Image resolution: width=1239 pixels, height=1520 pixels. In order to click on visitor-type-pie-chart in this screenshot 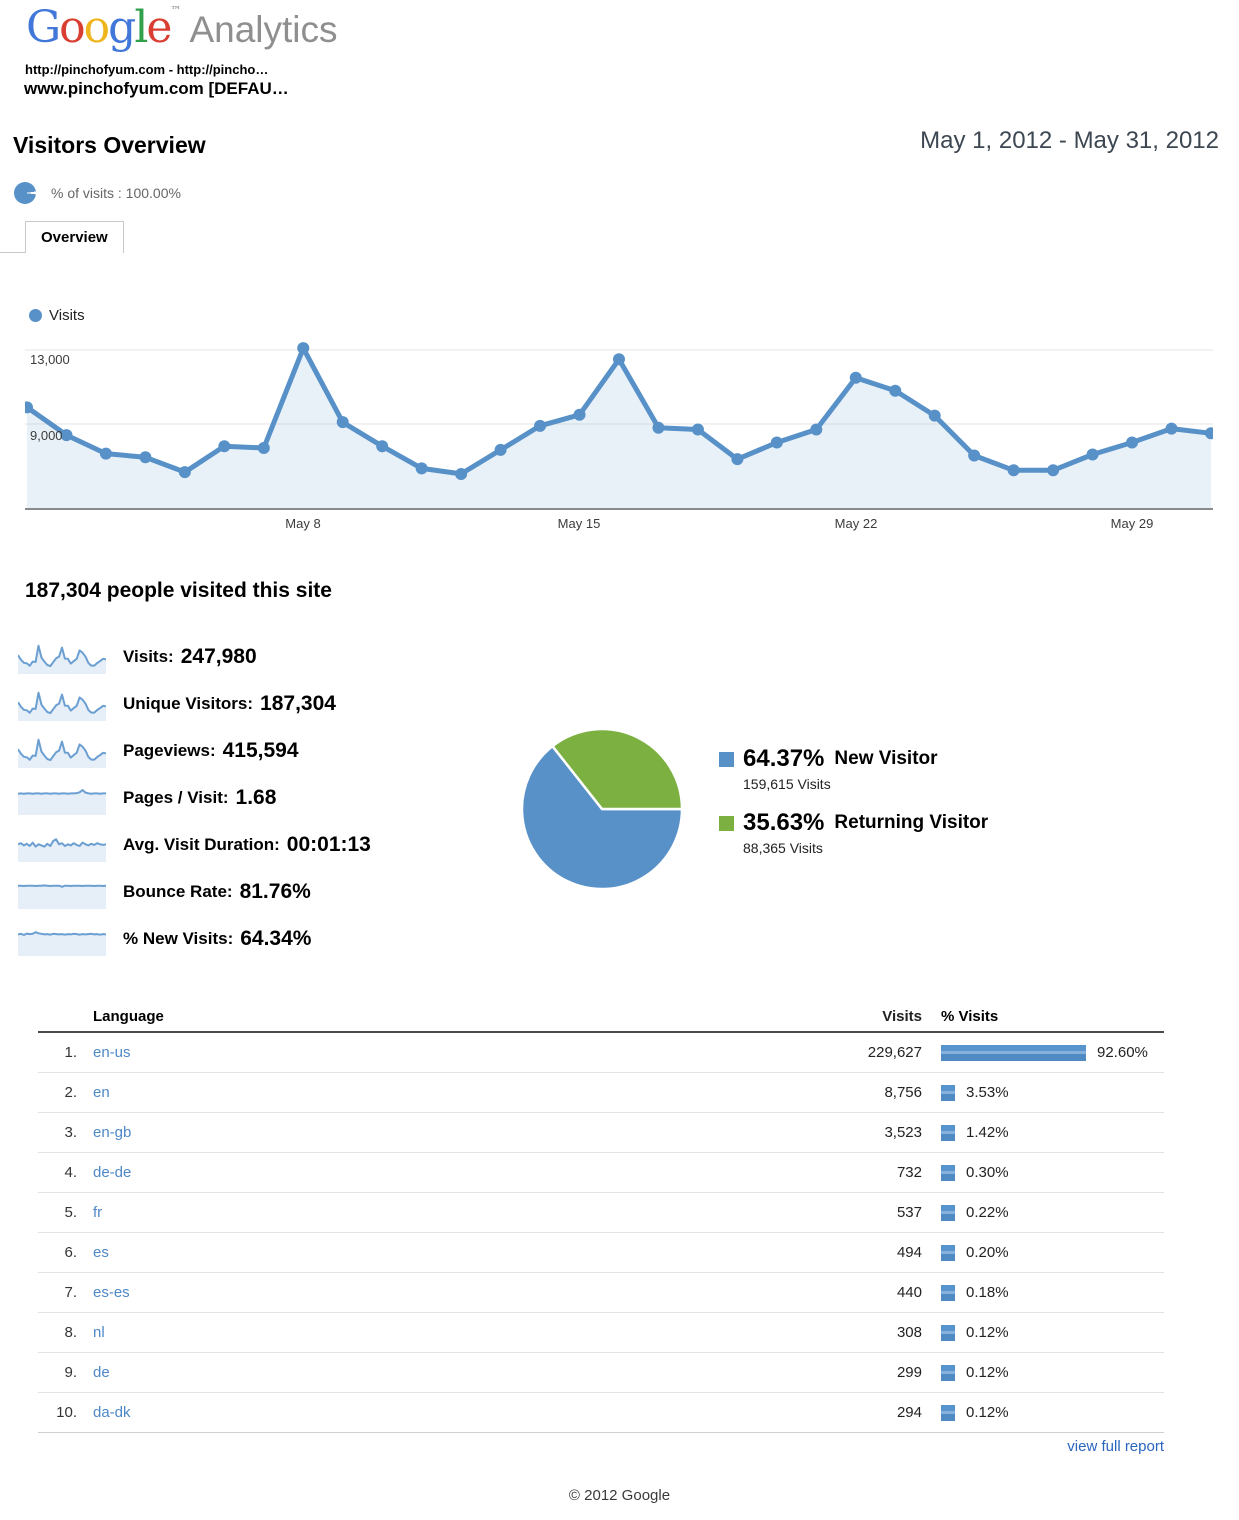, I will do `click(602, 809)`.